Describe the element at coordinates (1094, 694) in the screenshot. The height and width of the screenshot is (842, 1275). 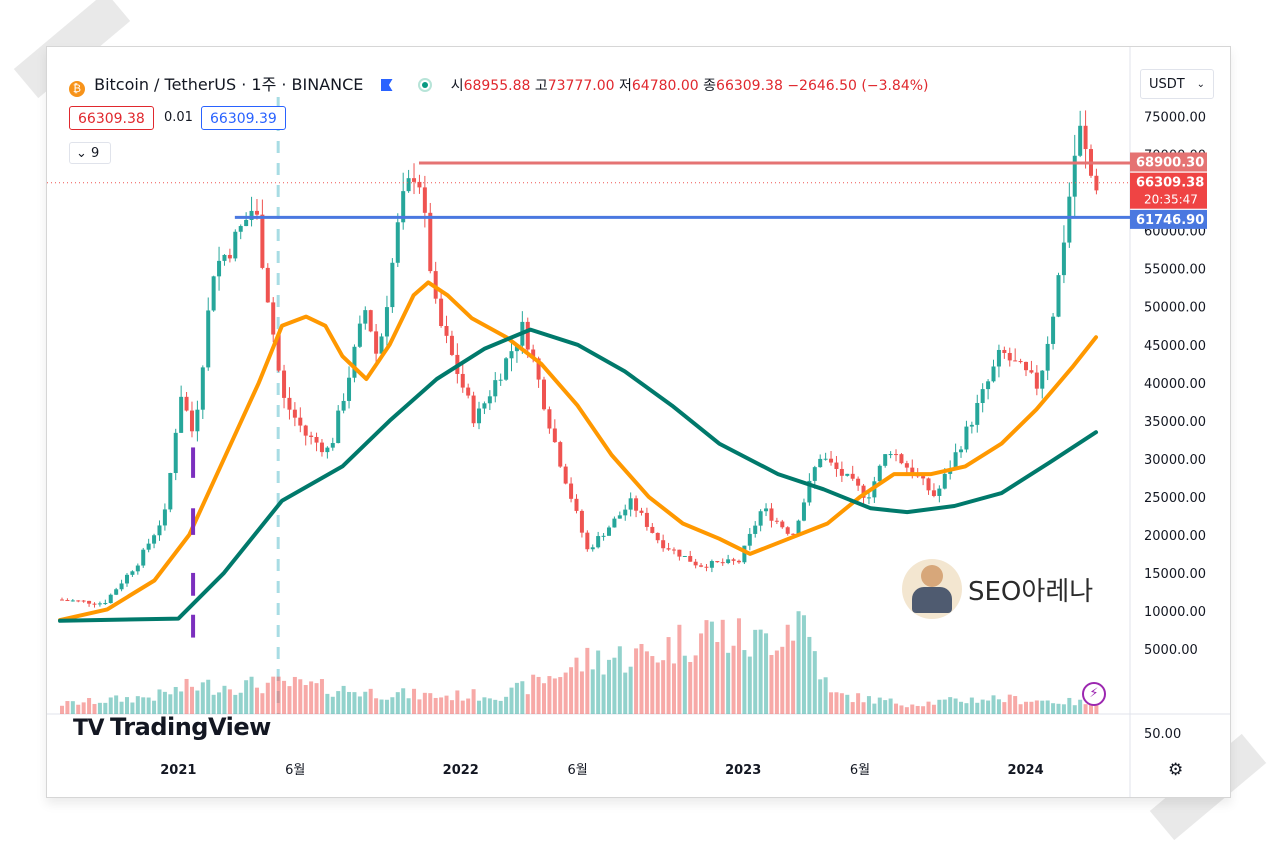
I see `lightning-icon: ⚡` at that location.